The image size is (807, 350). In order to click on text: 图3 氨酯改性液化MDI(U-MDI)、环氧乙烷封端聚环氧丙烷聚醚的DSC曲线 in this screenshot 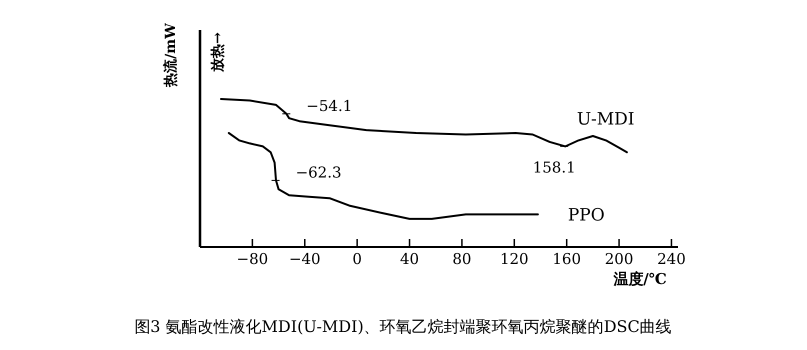, I will do `click(403, 326)`.